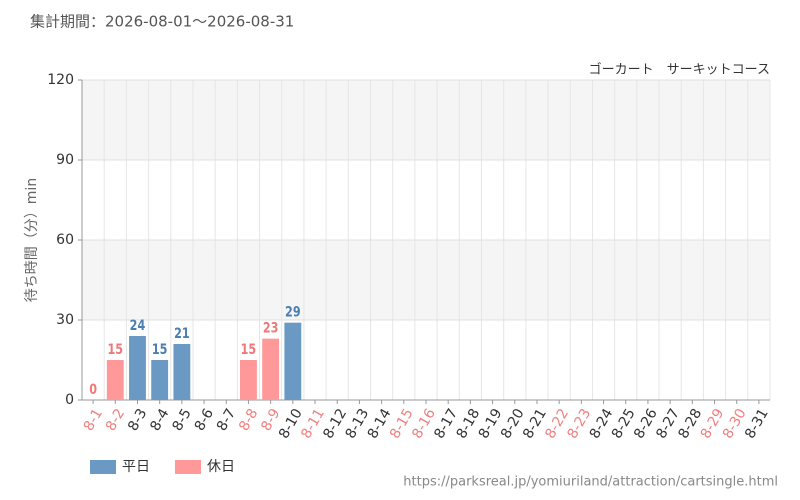  What do you see at coordinates (69, 400) in the screenshot?
I see `y-tick-label: 0` at bounding box center [69, 400].